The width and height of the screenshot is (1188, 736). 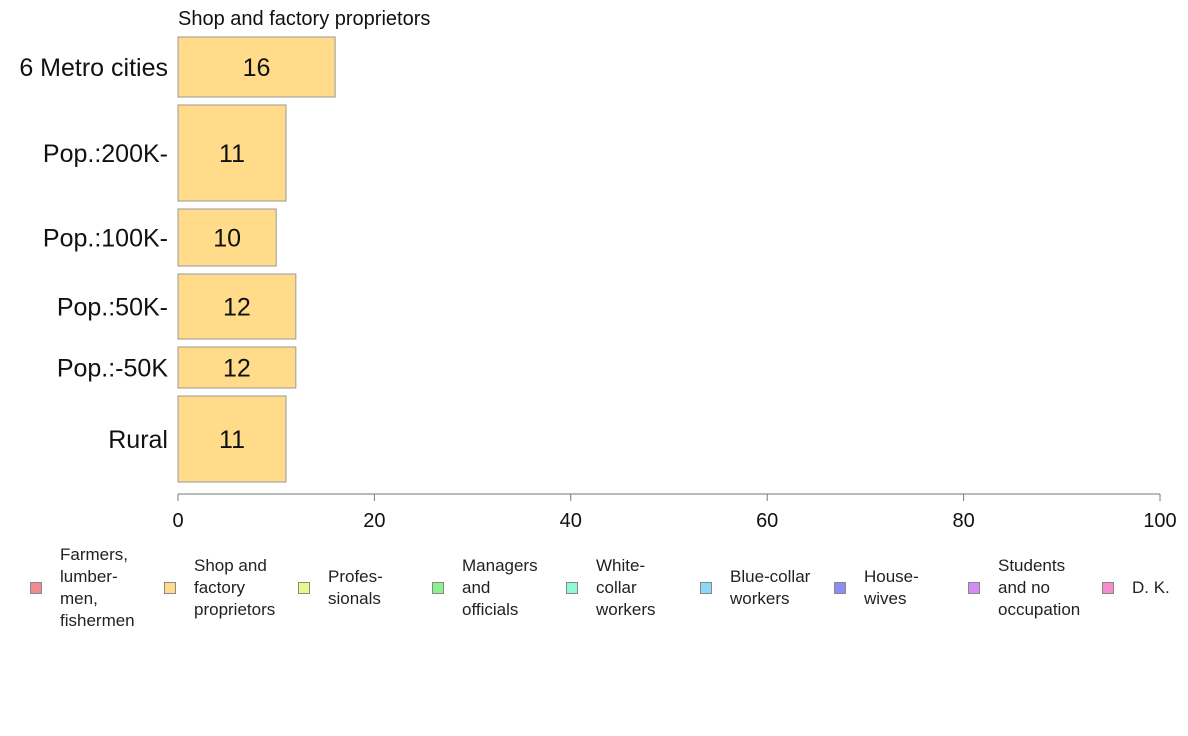 I want to click on category-label: Pop.:100K-, so click(x=105, y=239).